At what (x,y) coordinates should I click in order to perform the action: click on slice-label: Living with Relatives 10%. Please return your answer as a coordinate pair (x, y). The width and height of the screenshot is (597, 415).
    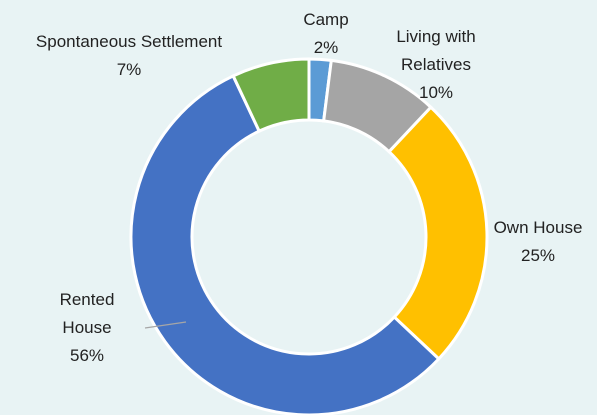
    Looking at the image, I should click on (436, 65).